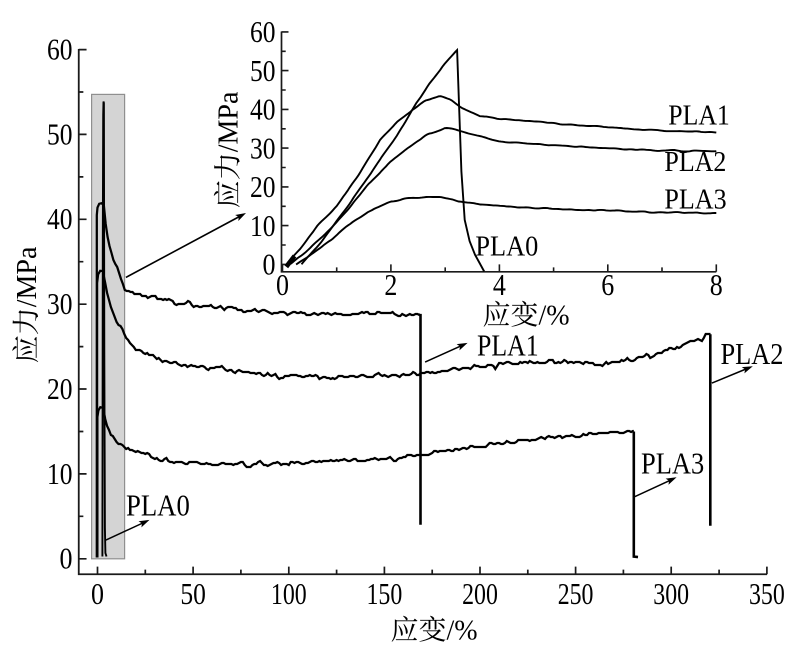 The image size is (800, 649). What do you see at coordinates (480, 593) in the screenshot?
I see `svg-text: 200` at bounding box center [480, 593].